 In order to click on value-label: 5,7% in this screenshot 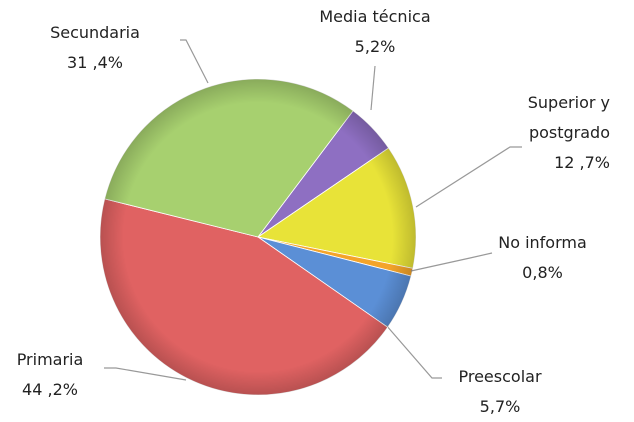, I will do `click(500, 406)`.